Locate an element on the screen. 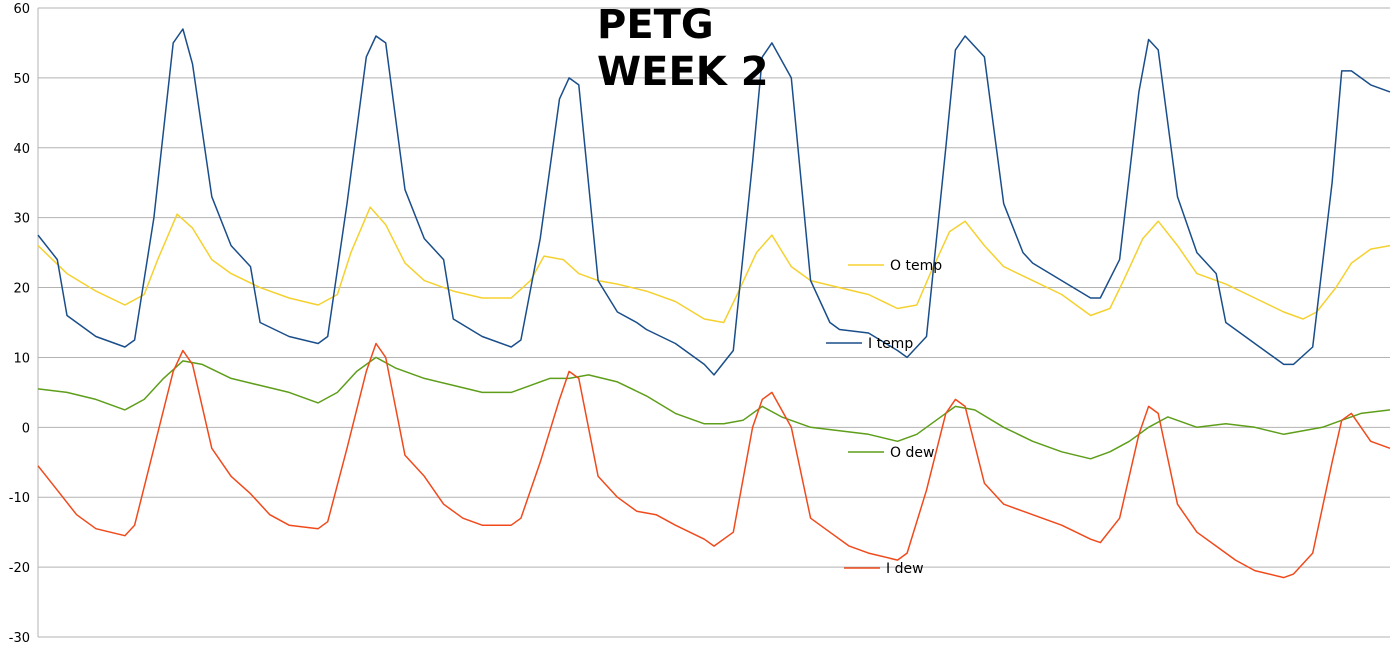 Image resolution: width=1396 pixels, height=649 pixels. legend-label-o-temp: O temp is located at coordinates (916, 266).